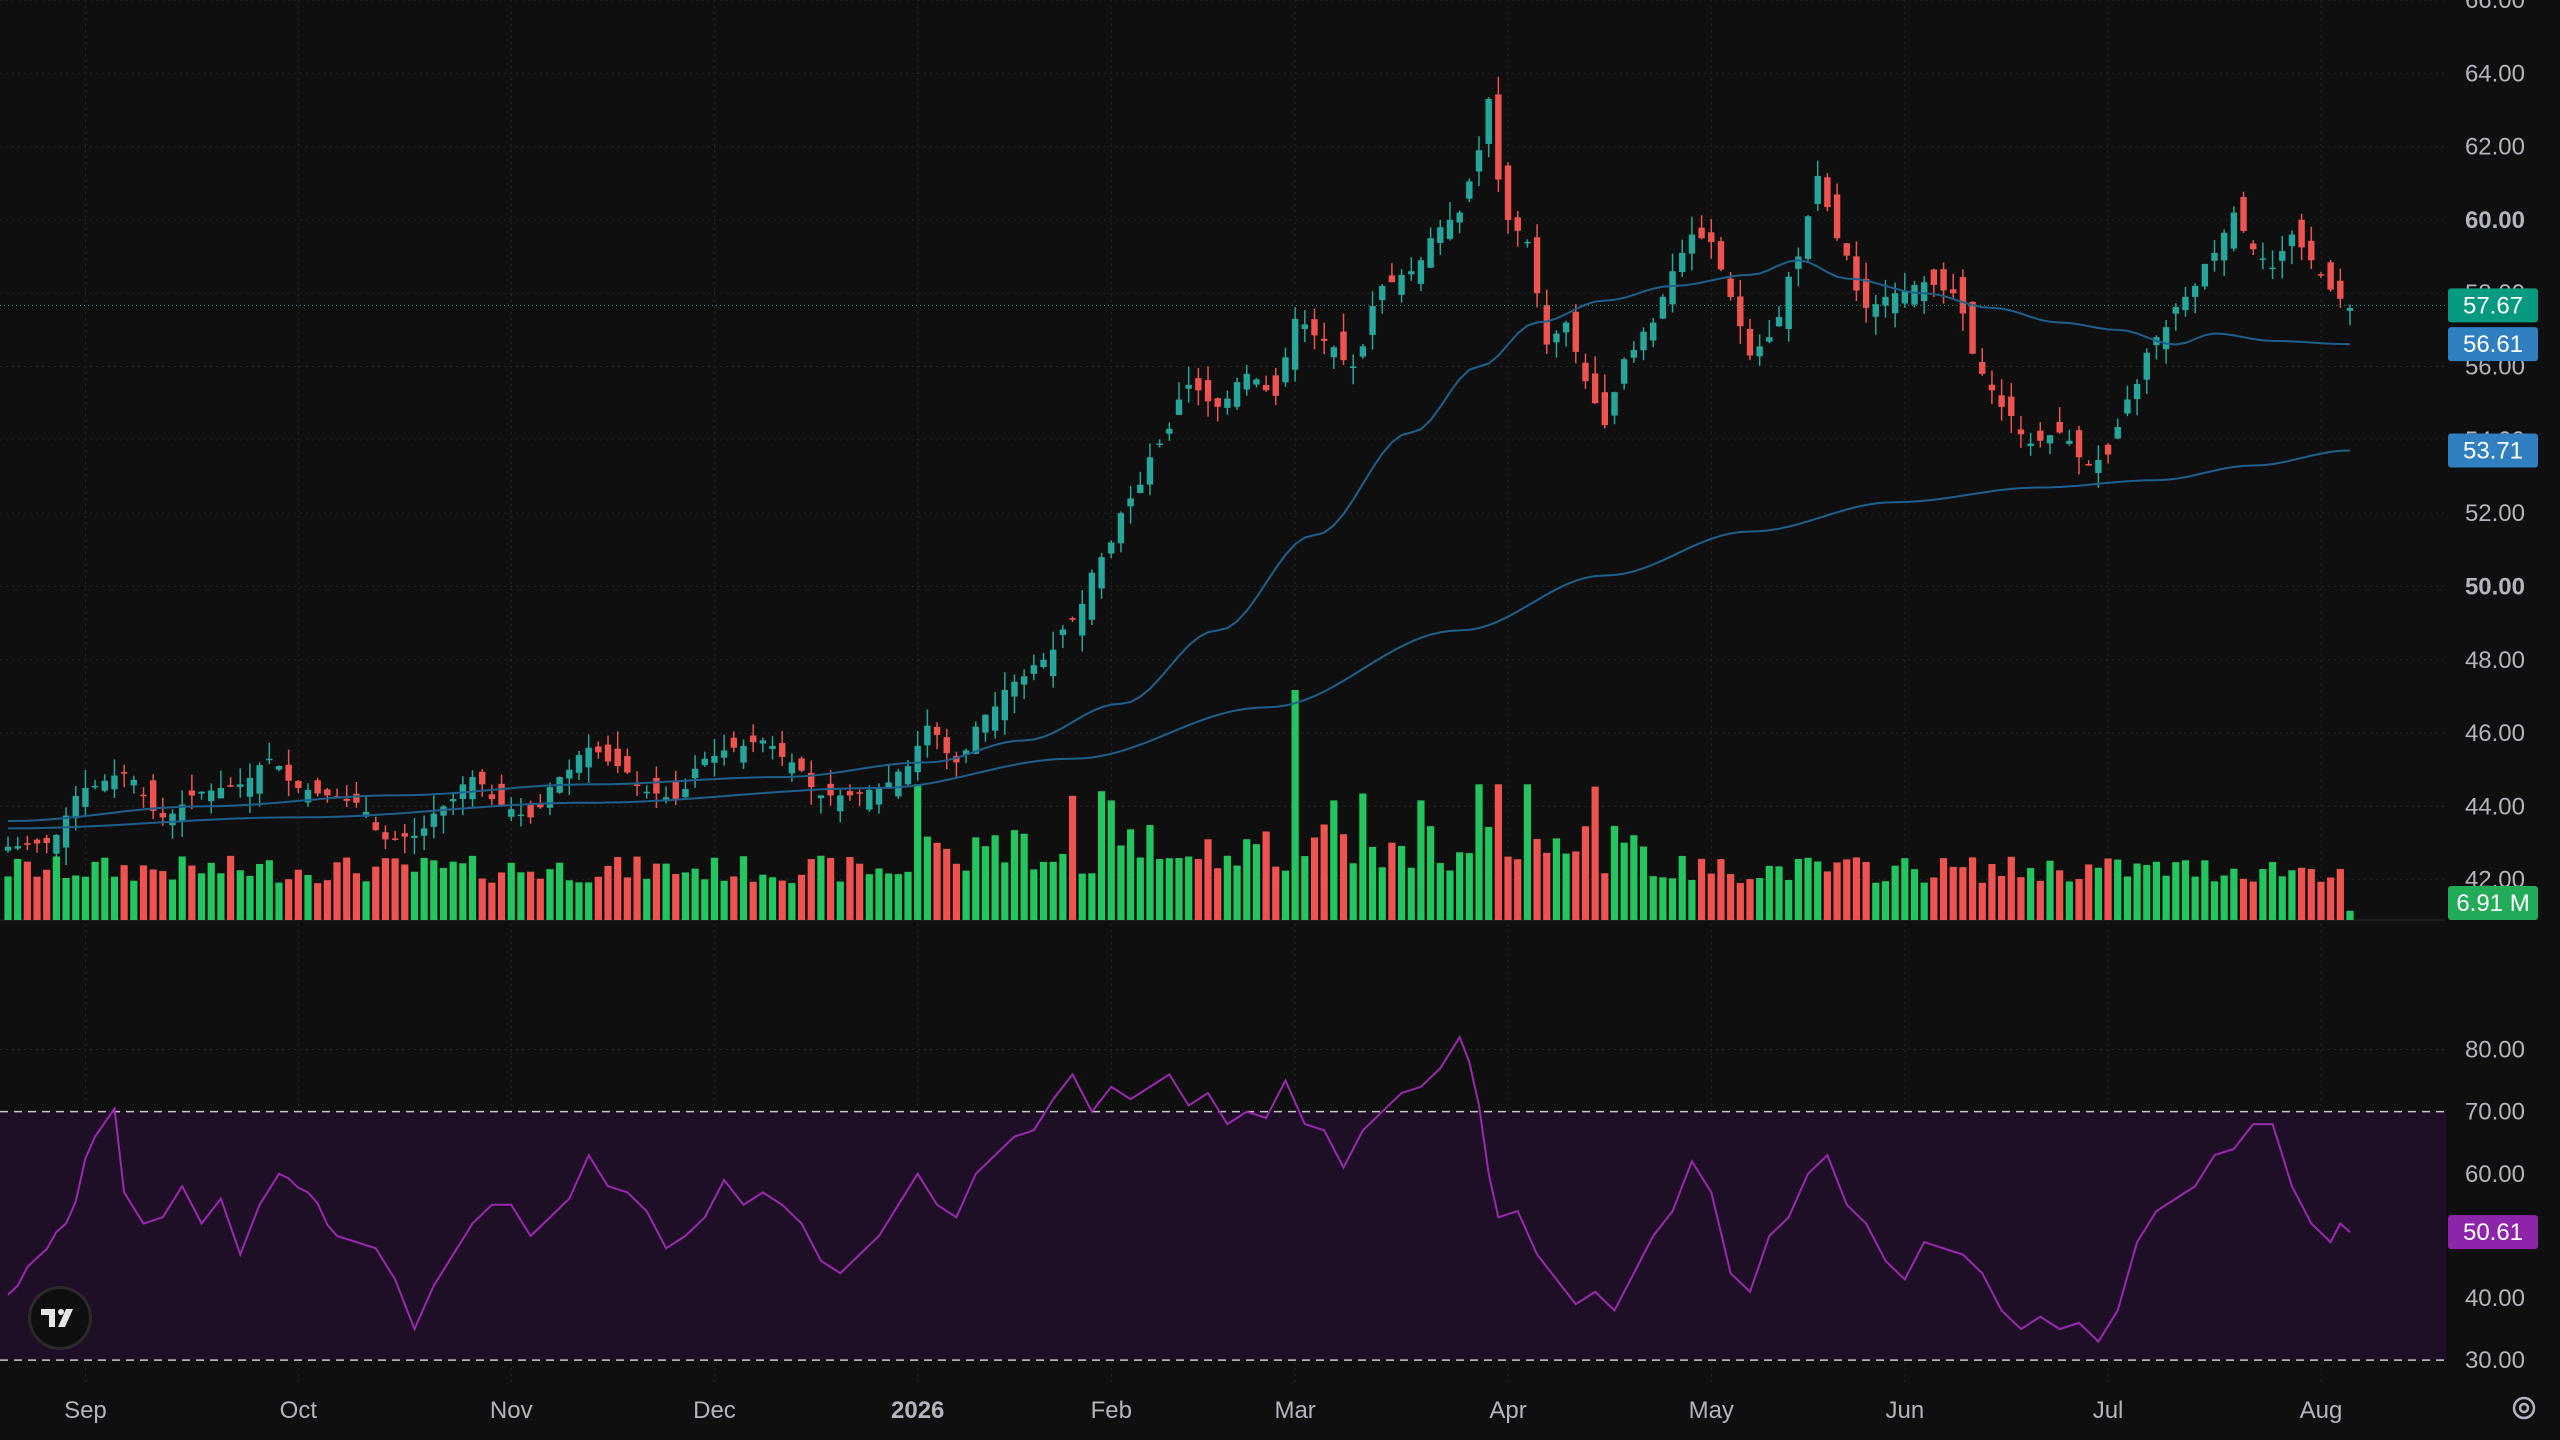 The width and height of the screenshot is (2560, 1440). I want to click on settings-gear-icon, so click(2524, 1408).